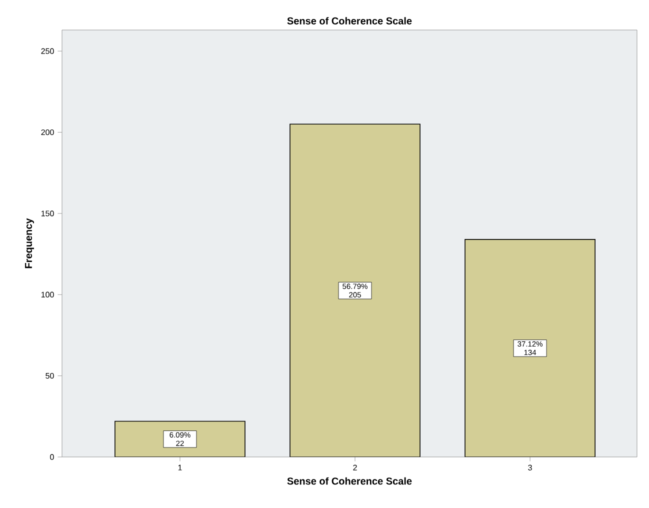 The width and height of the screenshot is (649, 508). What do you see at coordinates (47, 51) in the screenshot?
I see `y-tick-label: 250` at bounding box center [47, 51].